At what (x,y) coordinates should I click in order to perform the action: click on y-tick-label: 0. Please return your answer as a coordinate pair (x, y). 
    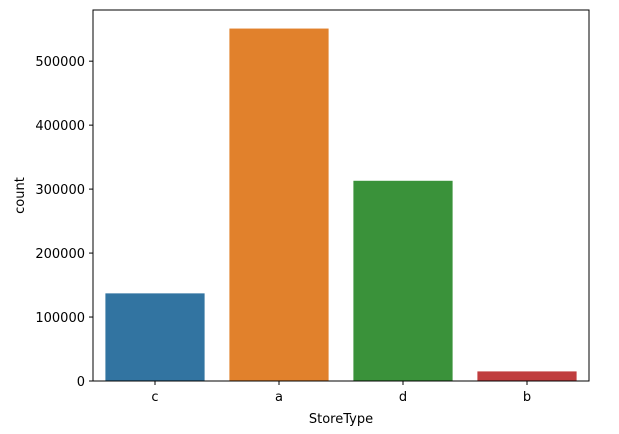
    Looking at the image, I should click on (81, 382).